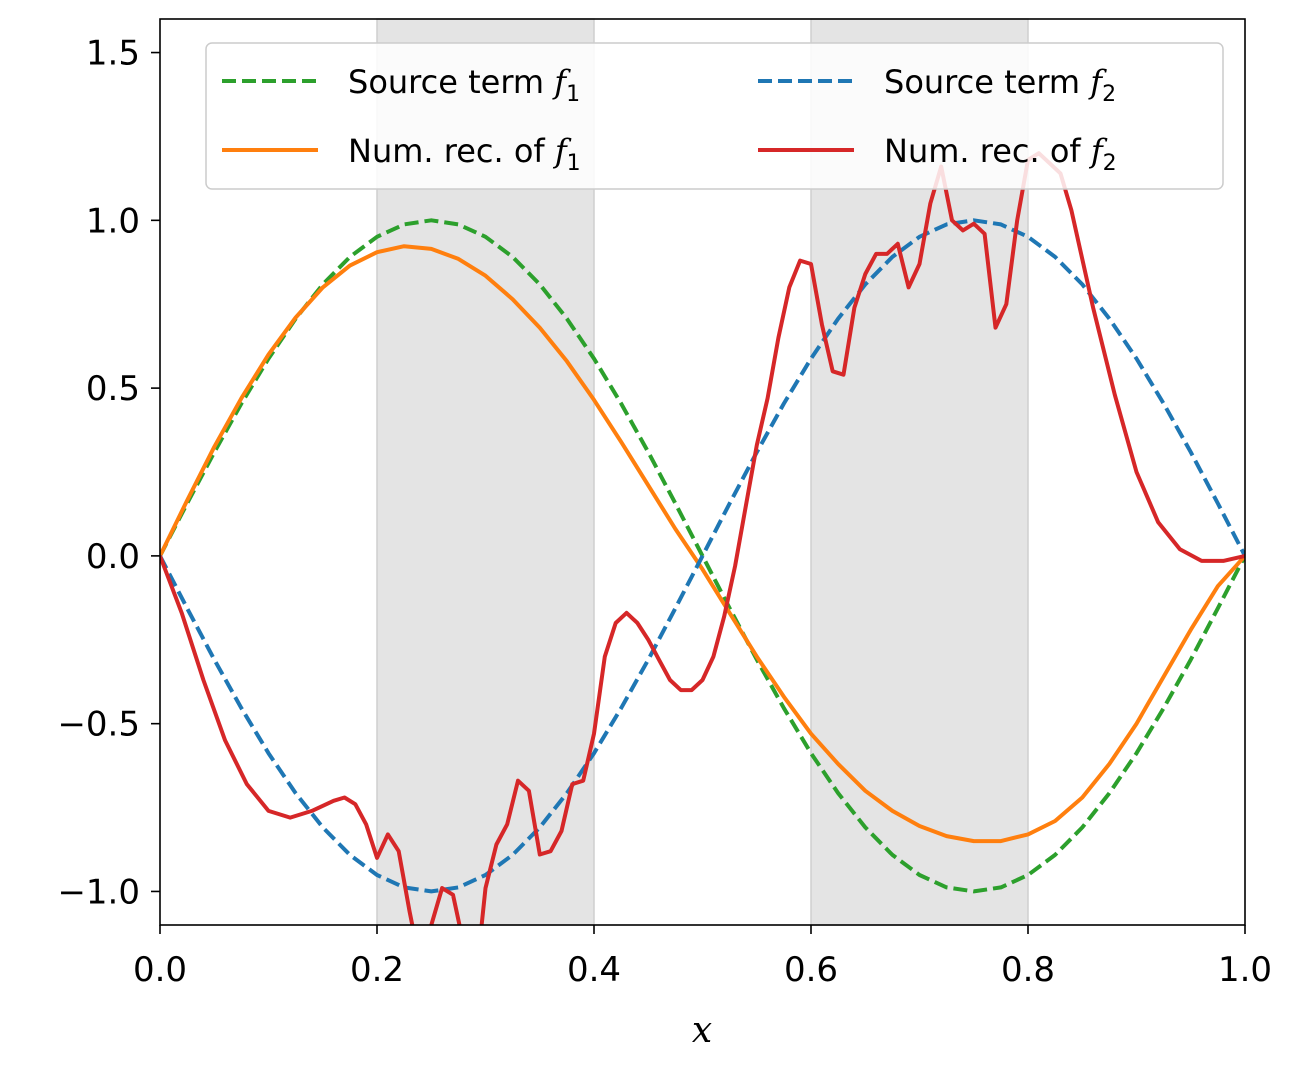 This screenshot has height=1072, width=1305. Describe the element at coordinates (702, 957) in the screenshot. I see `x-axis: 0.0 0.2 0.4 0.6 0.8 1.0` at that location.